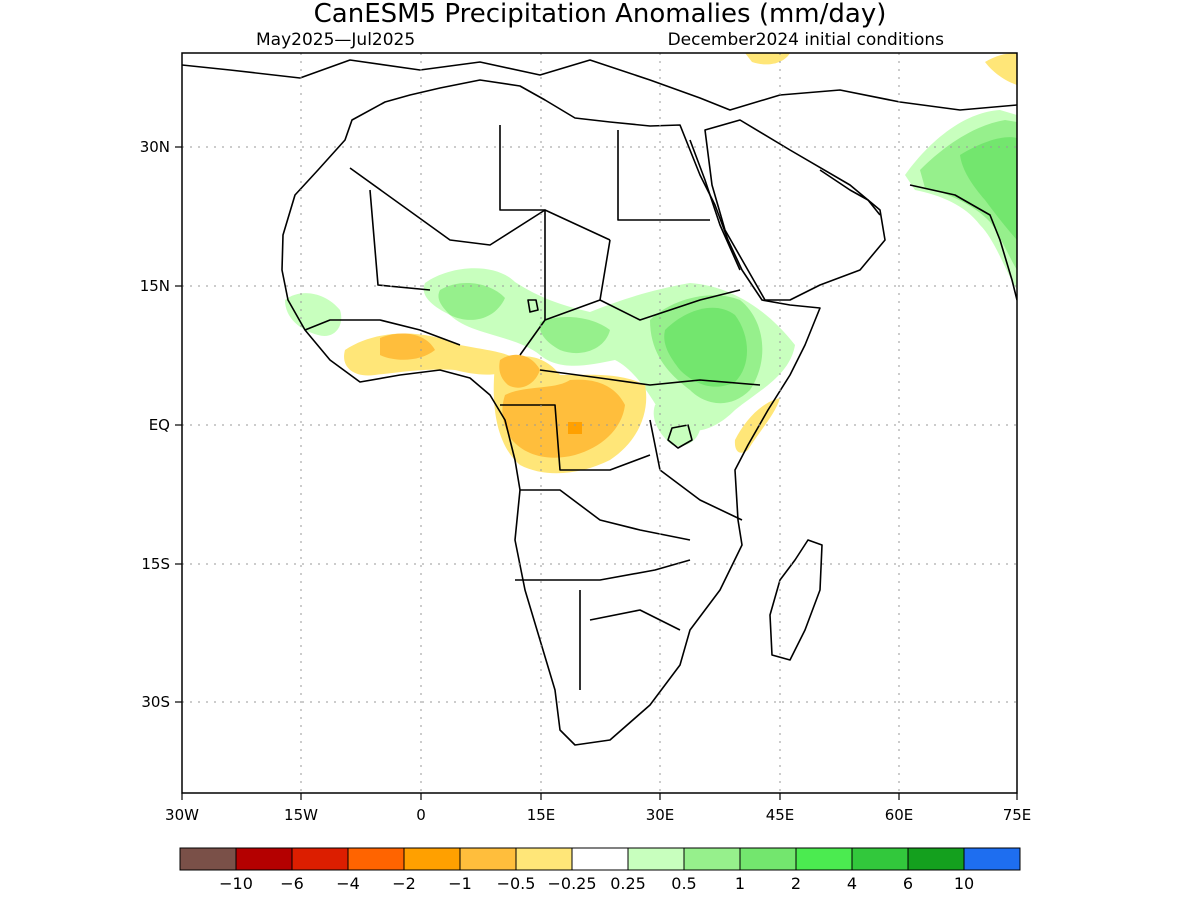 The height and width of the screenshot is (900, 1200). What do you see at coordinates (533, 306) in the screenshot?
I see `lake-chad` at bounding box center [533, 306].